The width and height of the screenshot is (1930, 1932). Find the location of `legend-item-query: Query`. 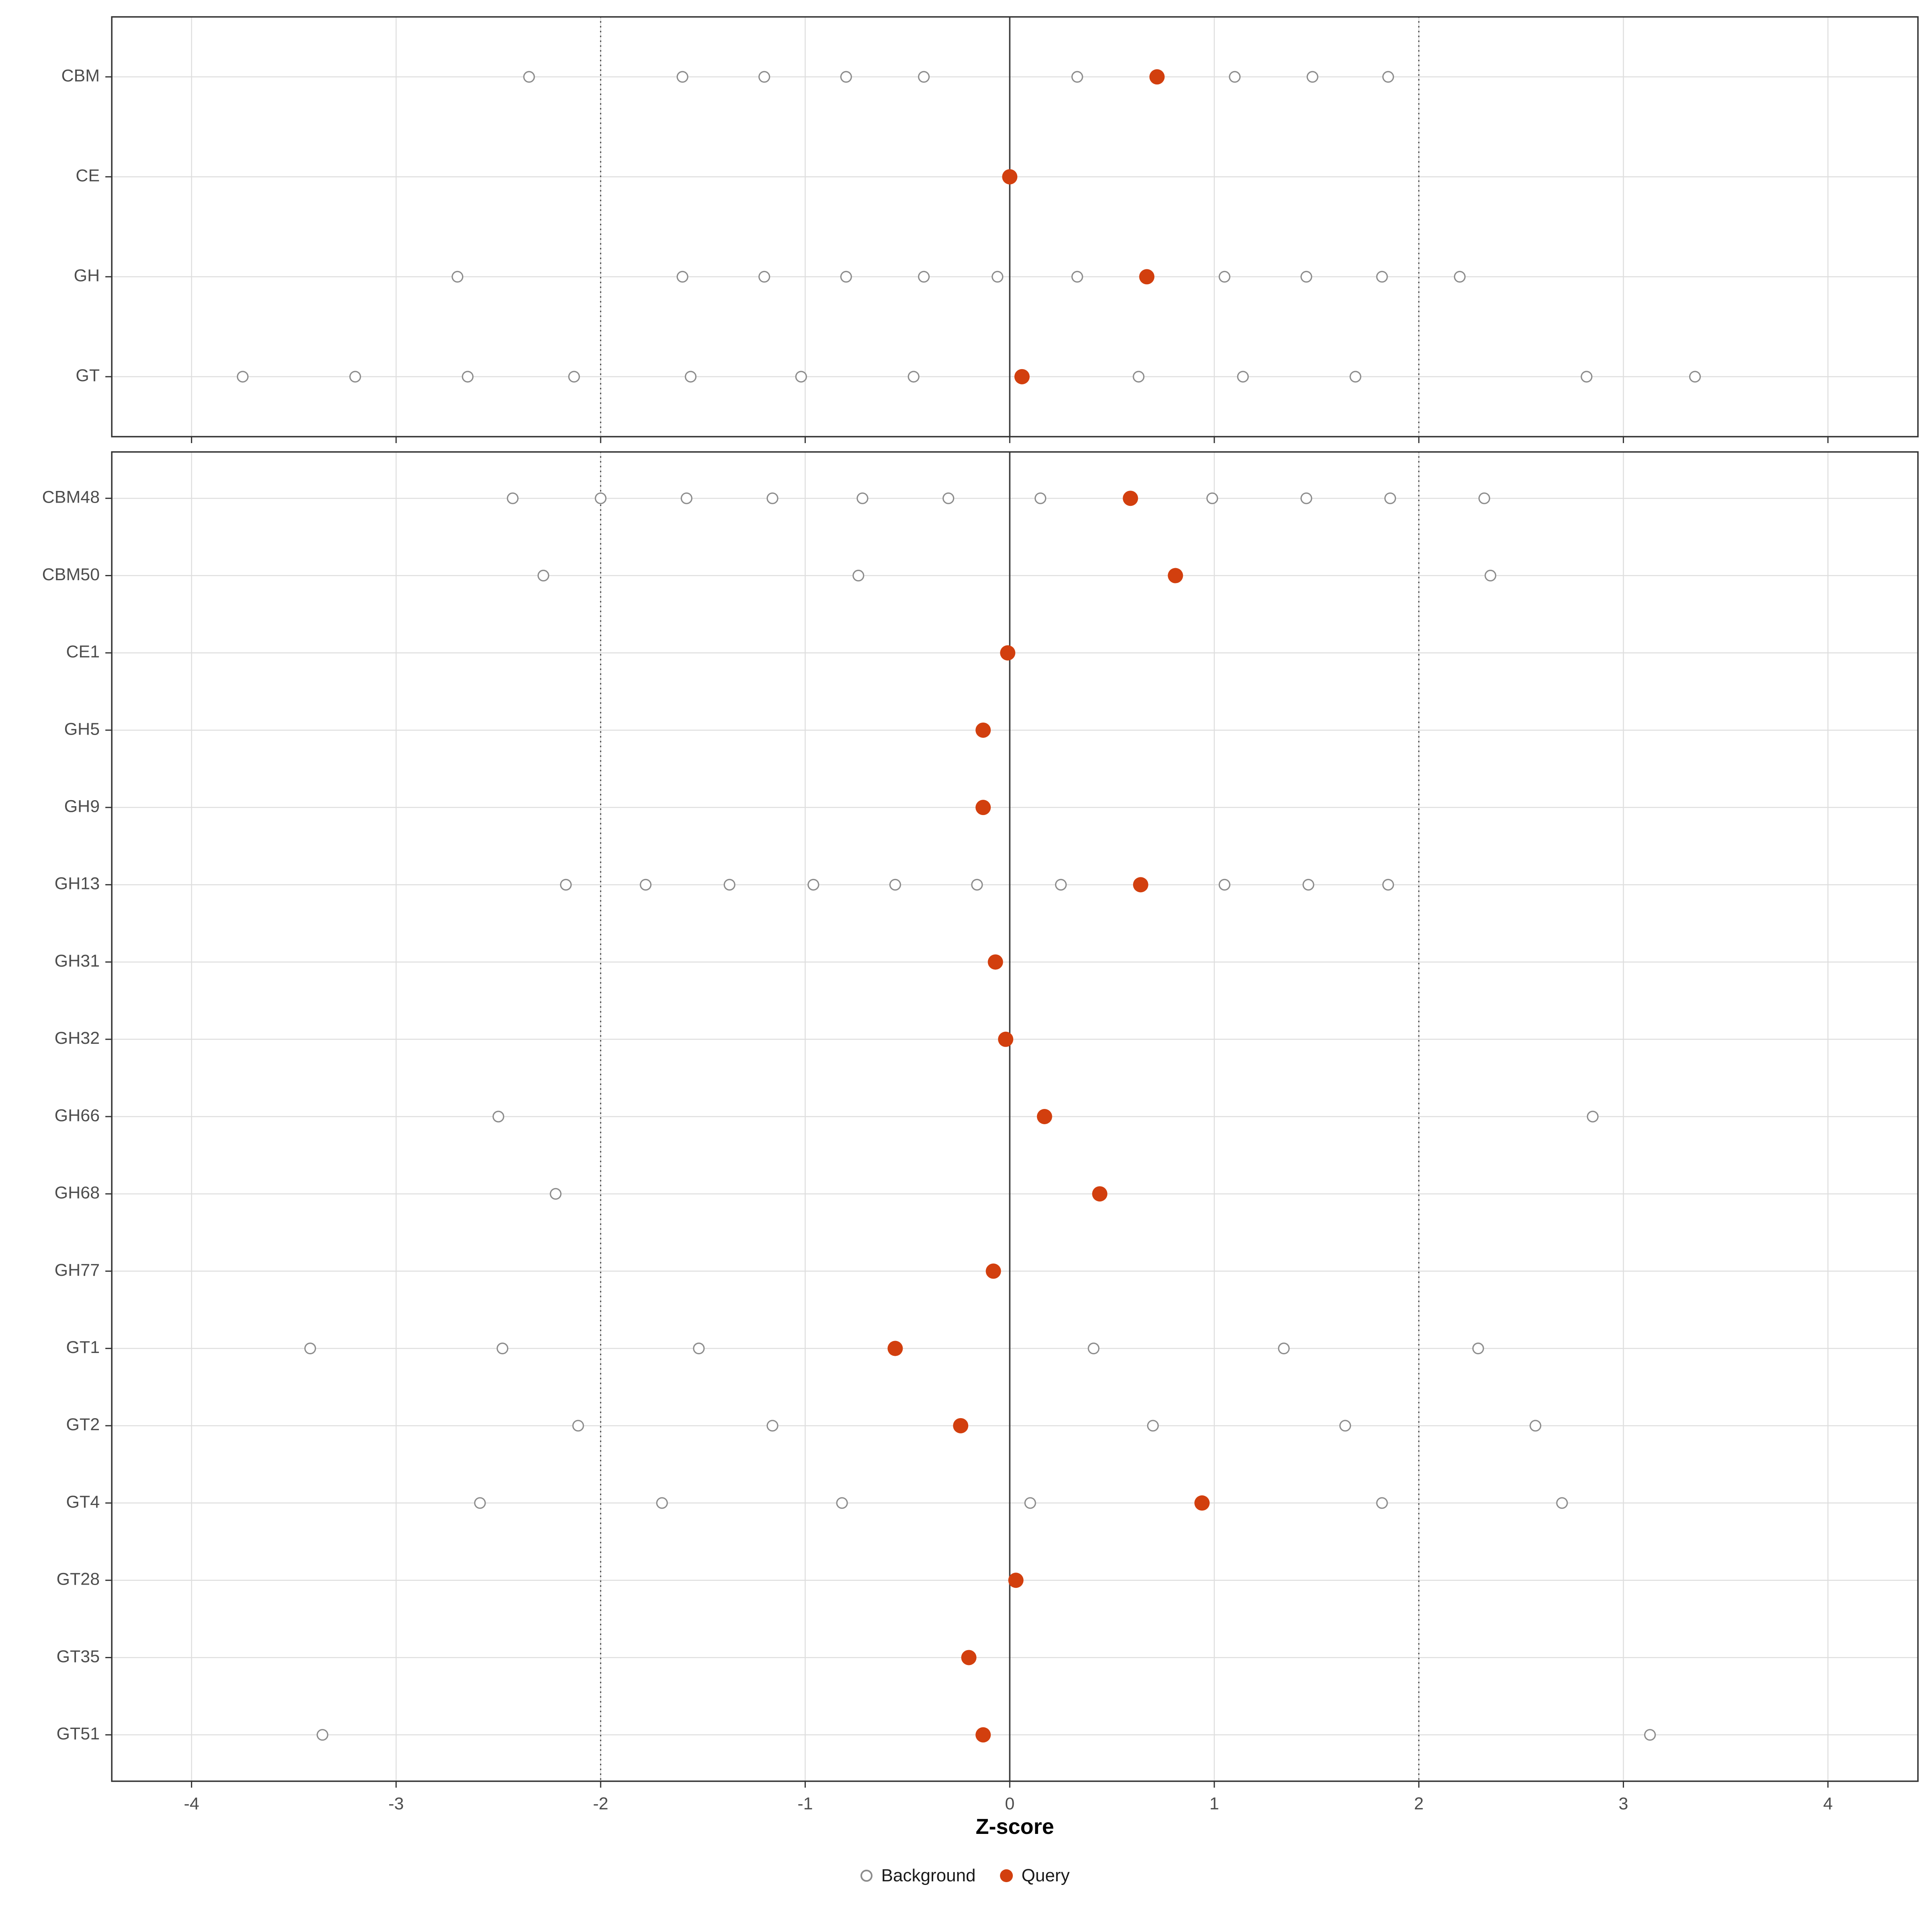

legend-item-query: Query is located at coordinates (1035, 1876).